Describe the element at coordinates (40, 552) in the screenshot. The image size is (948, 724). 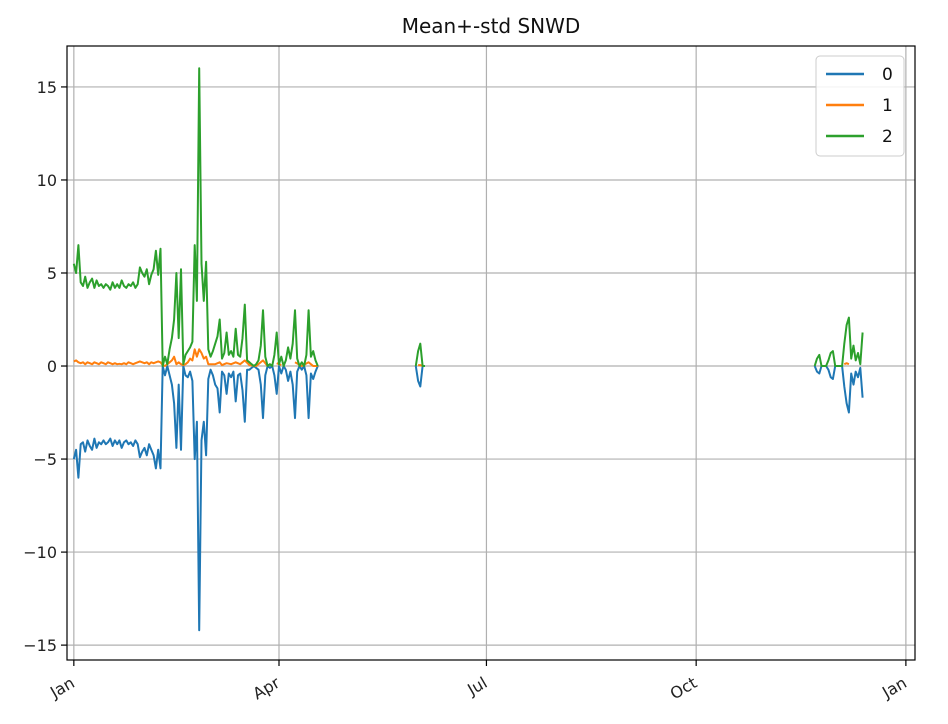
I see `y-tick-label: −10` at that location.